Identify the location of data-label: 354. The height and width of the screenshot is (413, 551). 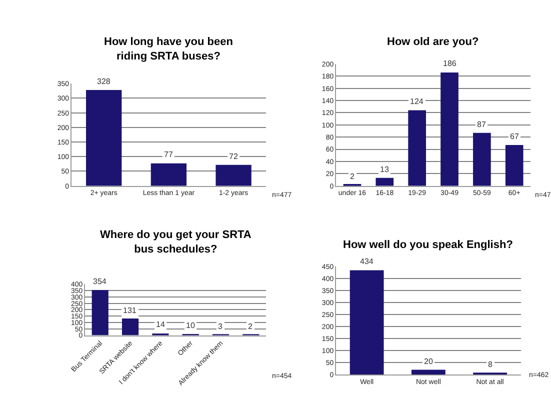
(100, 281).